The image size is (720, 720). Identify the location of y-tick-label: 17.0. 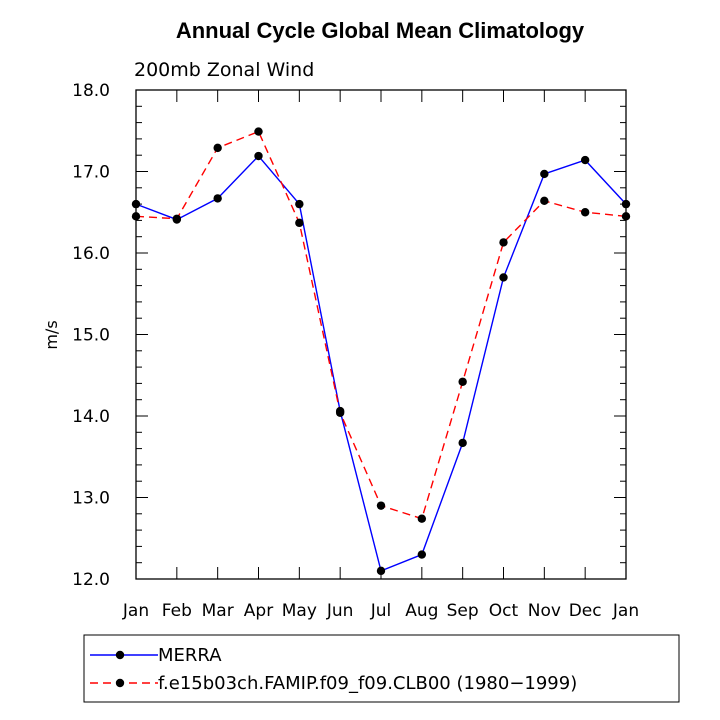
(91, 173).